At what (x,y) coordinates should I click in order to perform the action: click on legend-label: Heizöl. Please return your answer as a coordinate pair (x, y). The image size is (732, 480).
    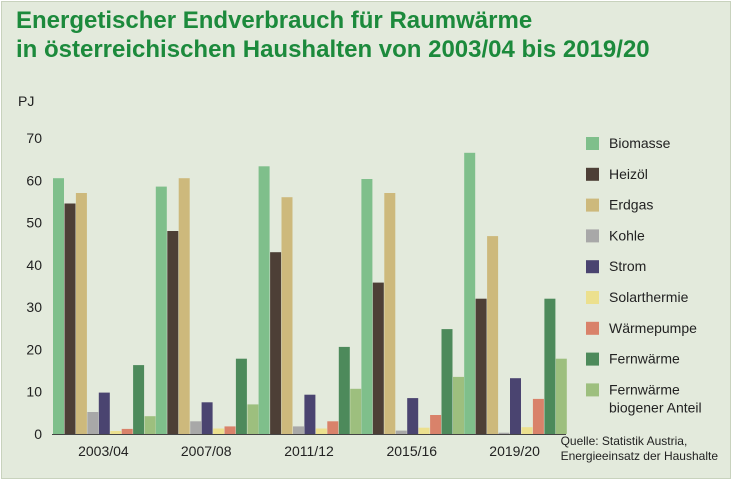
    Looking at the image, I should click on (628, 174).